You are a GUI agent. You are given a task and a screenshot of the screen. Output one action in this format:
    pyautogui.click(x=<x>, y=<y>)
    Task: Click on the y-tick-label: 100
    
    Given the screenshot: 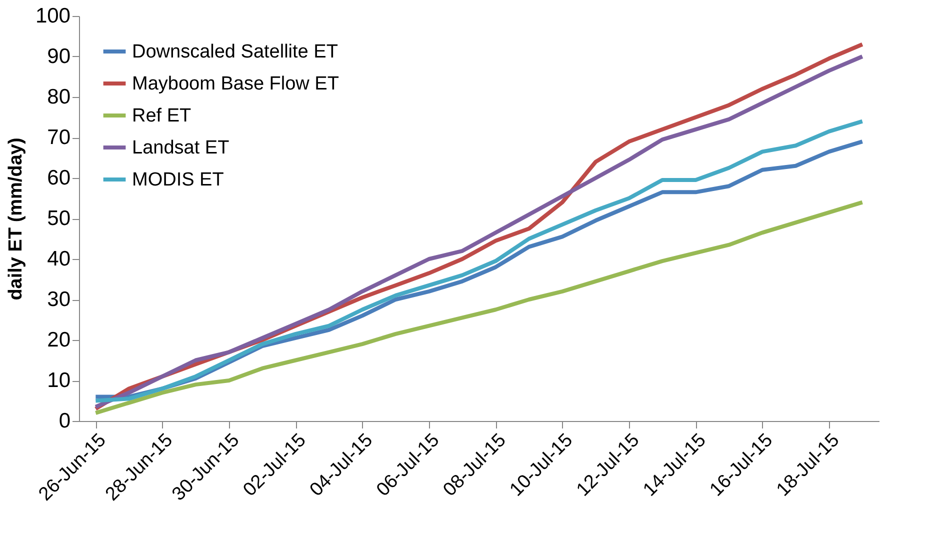 What is the action you would take?
    pyautogui.click(x=52, y=16)
    